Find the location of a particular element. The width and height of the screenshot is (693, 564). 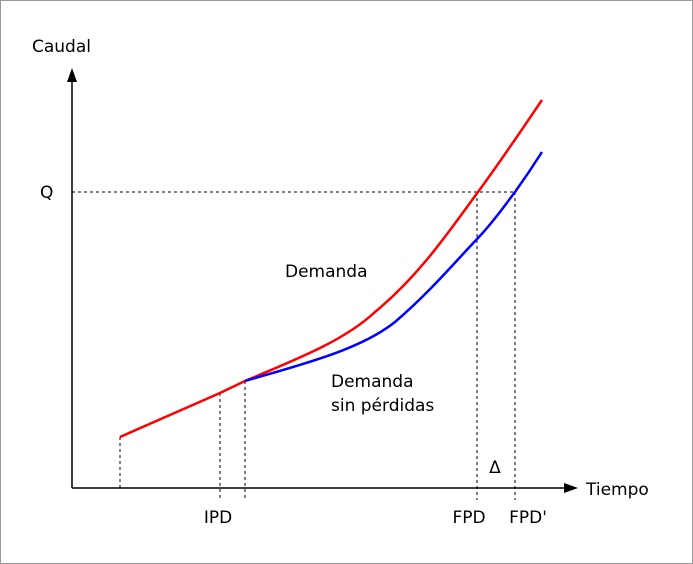

curve-label: sin pérdidas is located at coordinates (382, 406).